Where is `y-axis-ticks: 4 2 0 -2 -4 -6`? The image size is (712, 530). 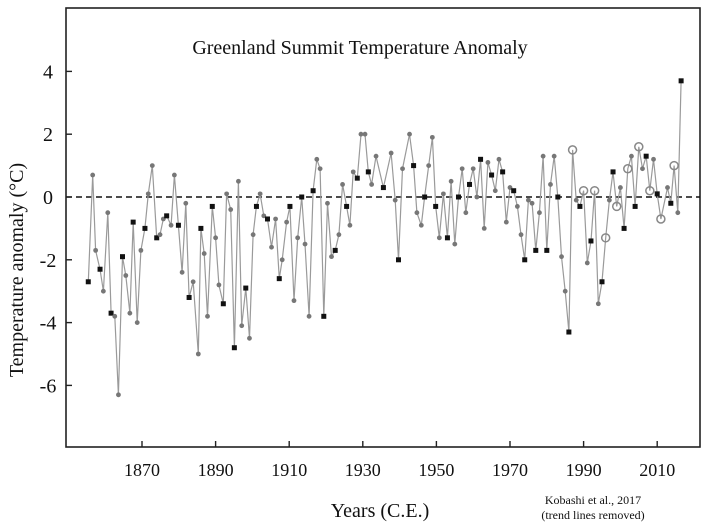
y-axis-ticks: 4 2 0 -2 -4 -6 is located at coordinates (56, 229).